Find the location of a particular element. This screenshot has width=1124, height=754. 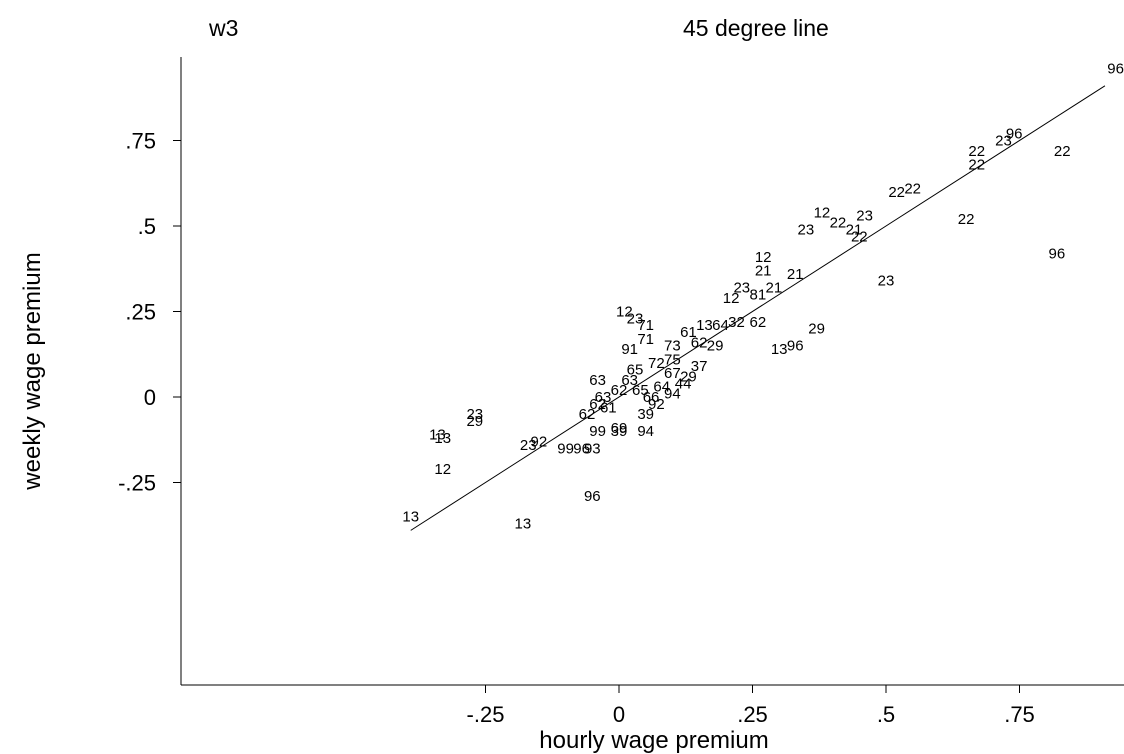

data-point-label: 81 is located at coordinates (757, 294).